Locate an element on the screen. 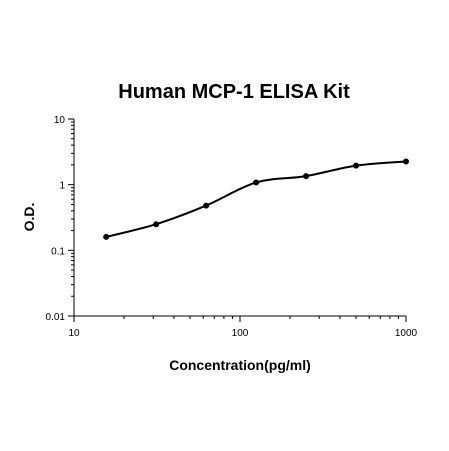  x-tick-label: 100 is located at coordinates (240, 333).